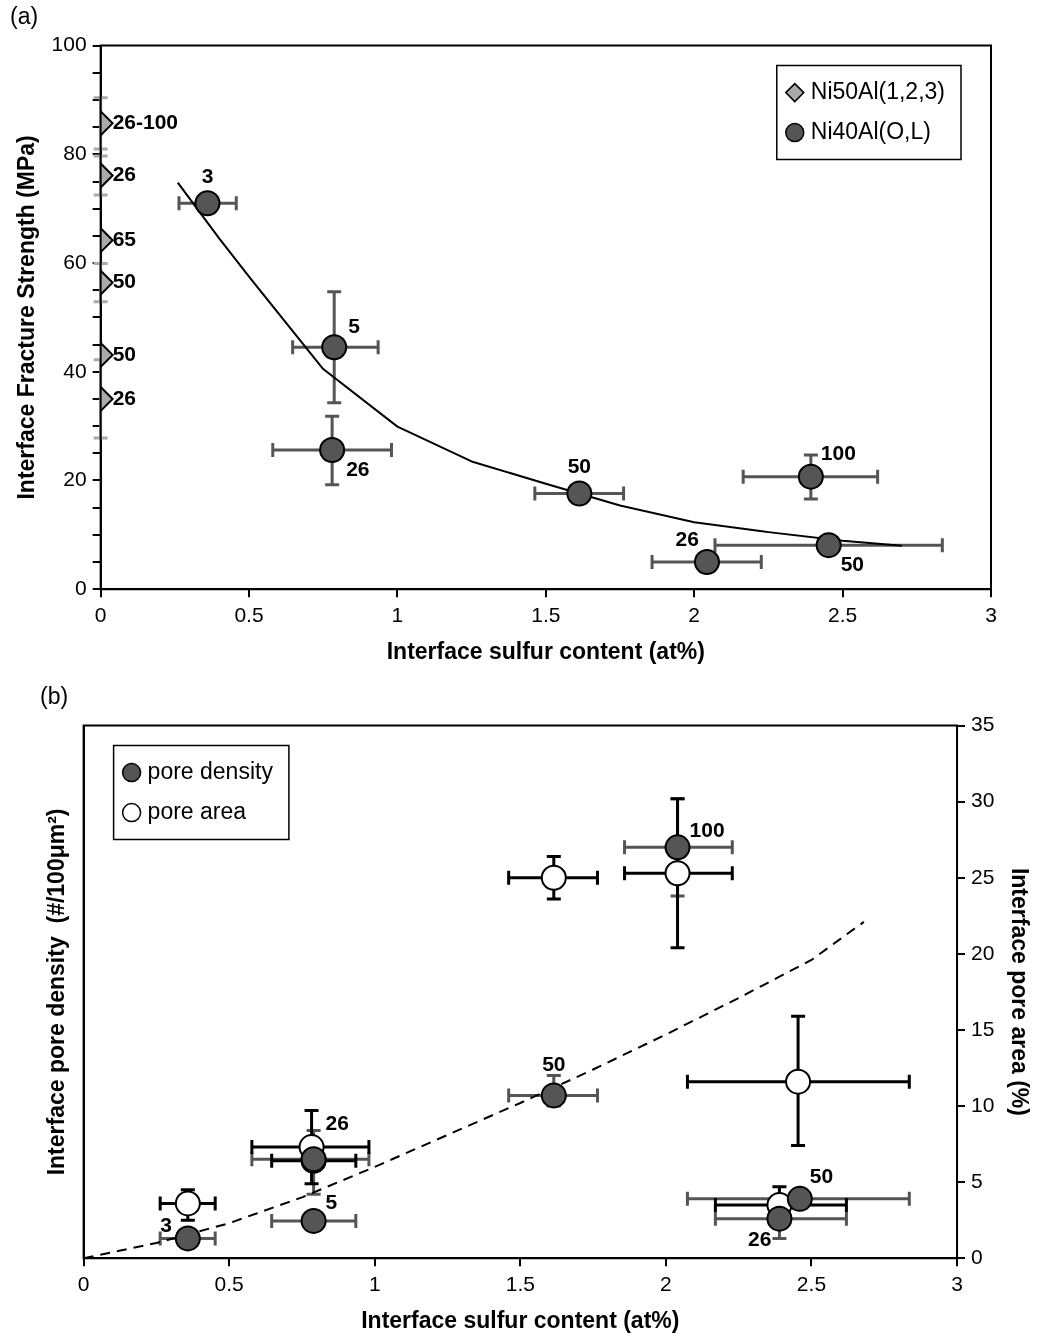 This screenshot has width=1046, height=1339. What do you see at coordinates (983, 800) in the screenshot?
I see `y2-tick-label: 30` at bounding box center [983, 800].